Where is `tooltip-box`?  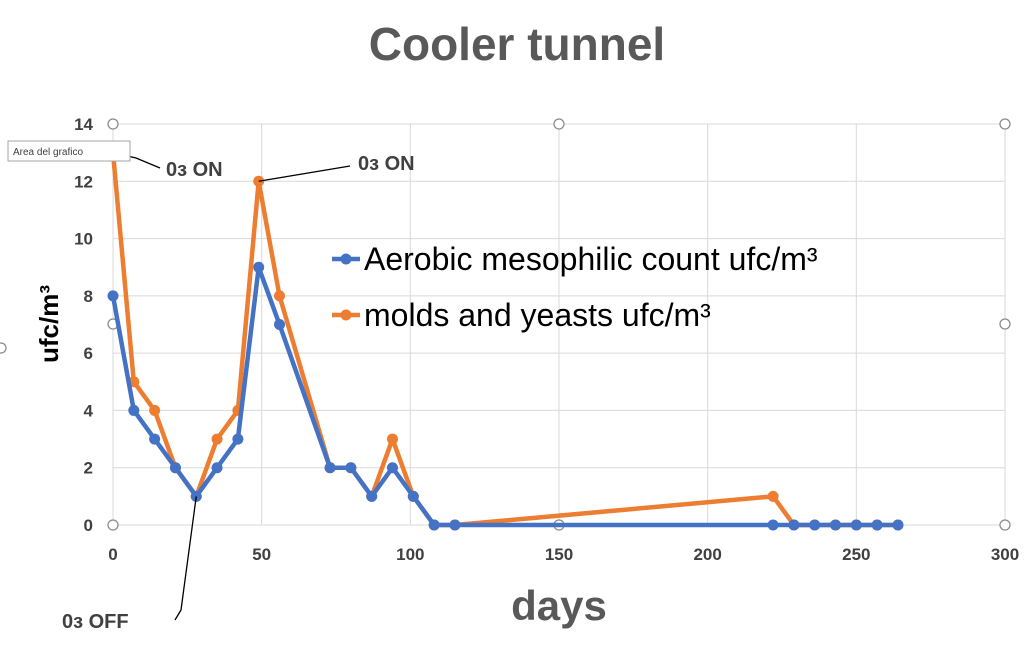 tooltip-box is located at coordinates (69, 151).